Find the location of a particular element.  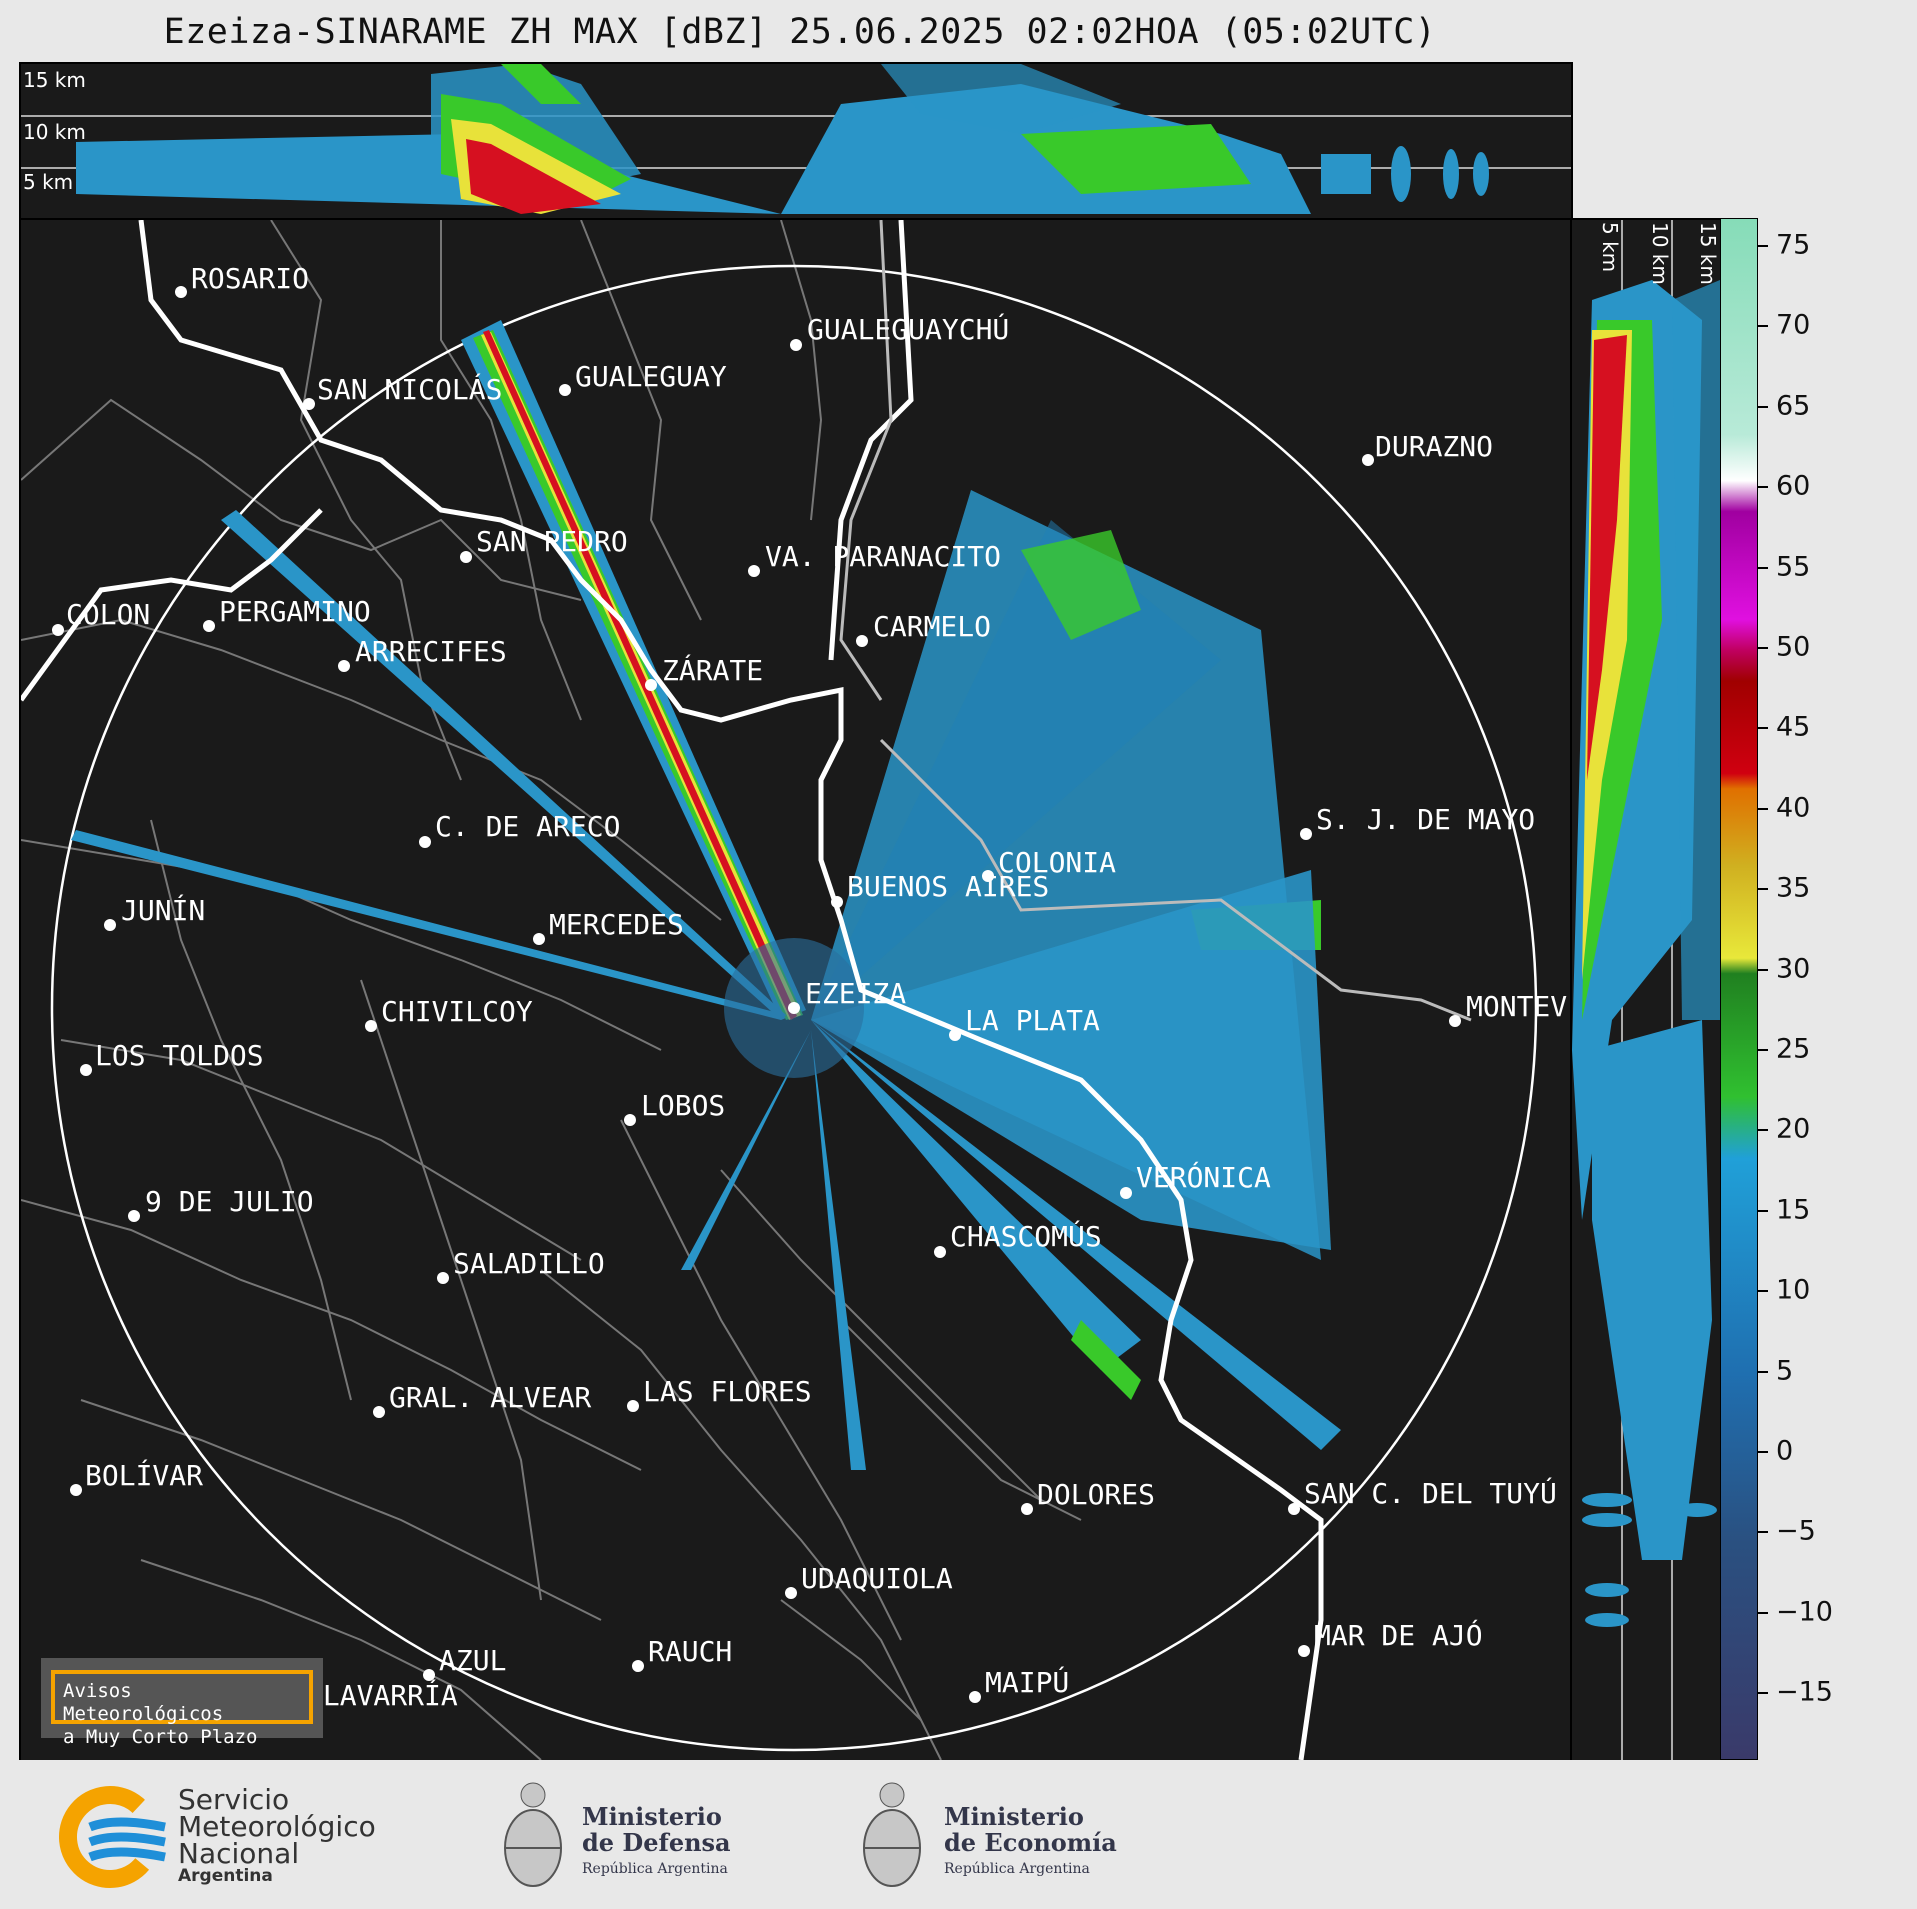

city-label-olavarr-a: OLAVARRÍA is located at coordinates (382, 1695).